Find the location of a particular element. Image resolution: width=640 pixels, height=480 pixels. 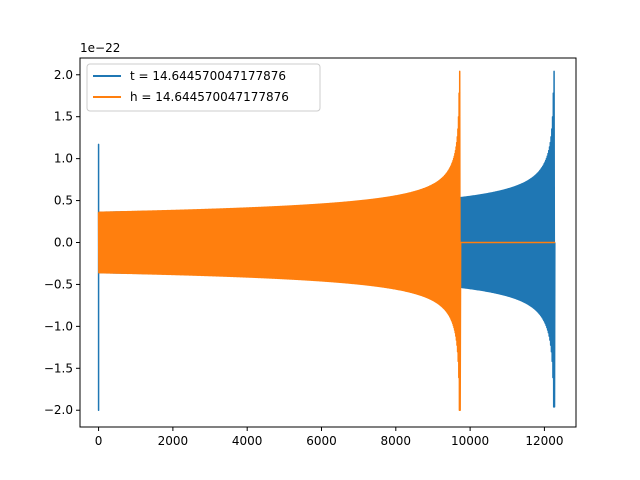

y-tick-label: −1.5 is located at coordinates (58, 368).